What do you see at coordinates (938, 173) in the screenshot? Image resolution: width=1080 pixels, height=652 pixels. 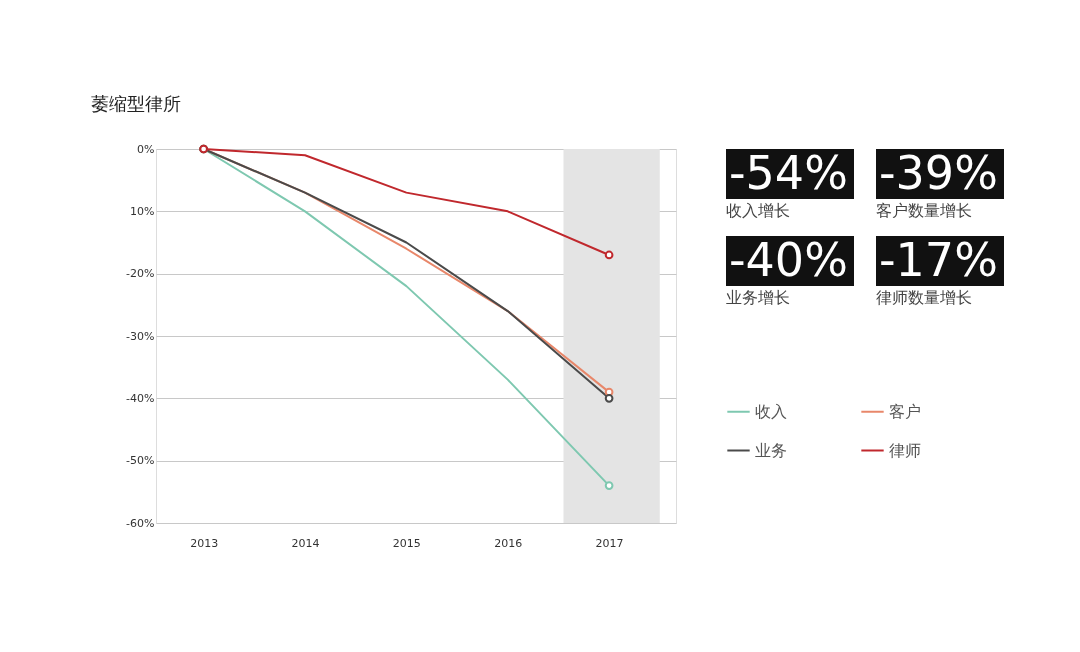 I see `text: -39%` at bounding box center [938, 173].